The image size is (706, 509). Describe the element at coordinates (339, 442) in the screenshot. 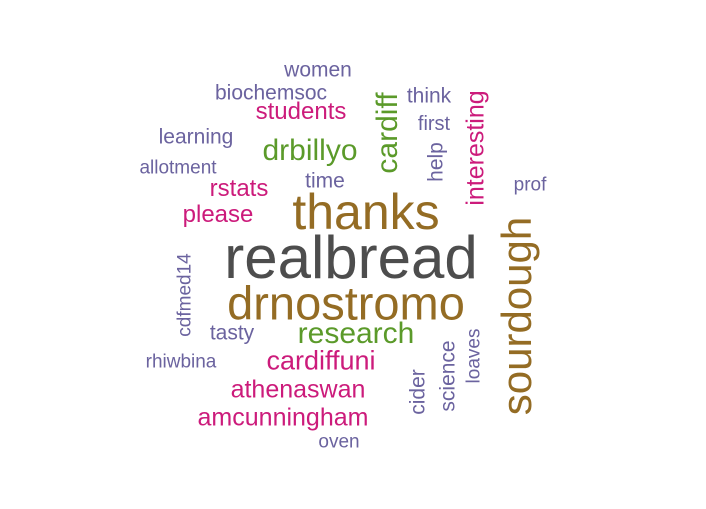

I see `word-oven: oven` at that location.